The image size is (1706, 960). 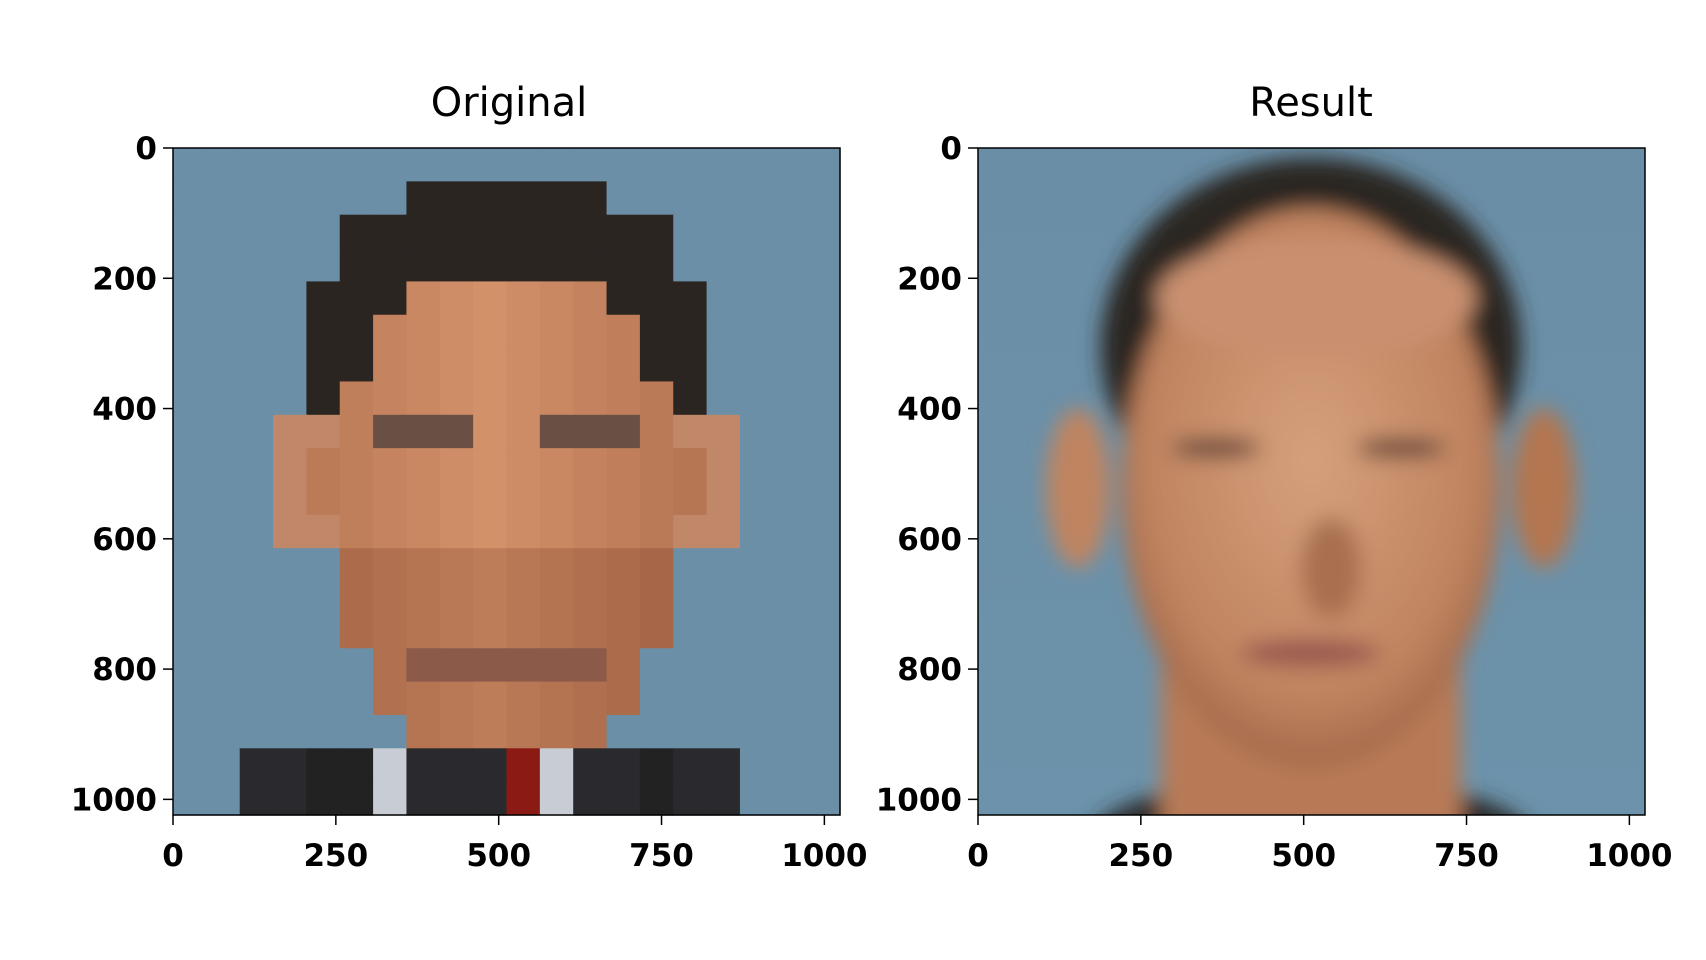 I want to click on title-result: Result, so click(x=1311, y=103).